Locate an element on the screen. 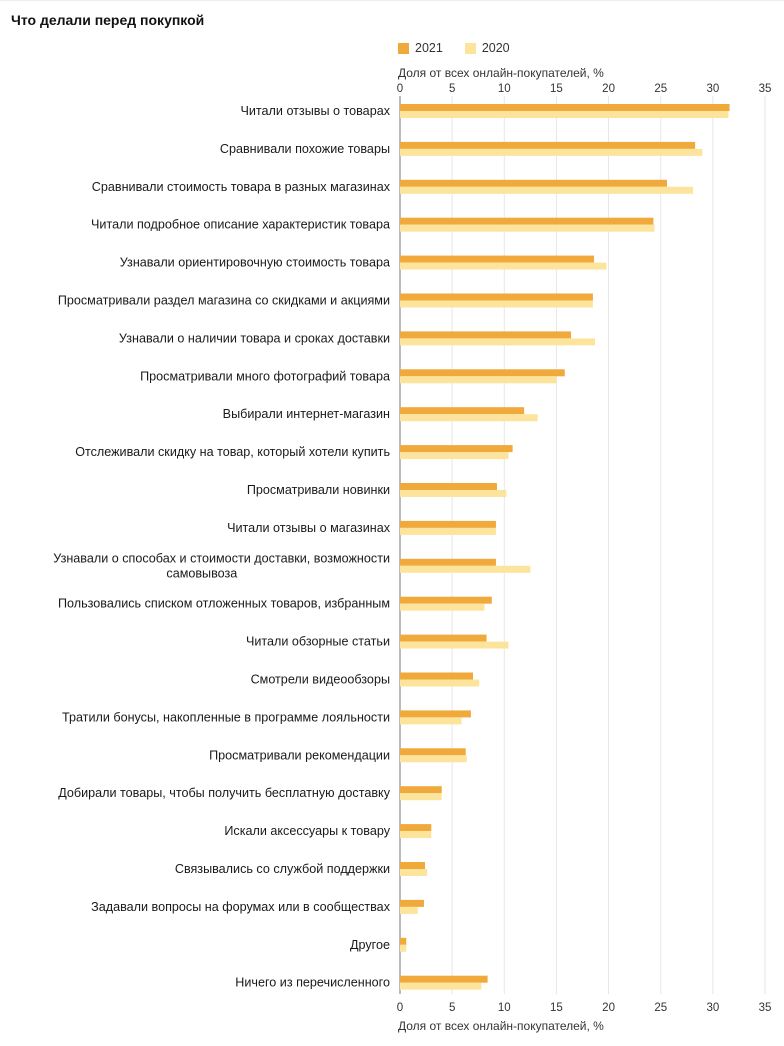 The width and height of the screenshot is (784, 1046). category-label: Выбирали интернет-магазин is located at coordinates (306, 414).